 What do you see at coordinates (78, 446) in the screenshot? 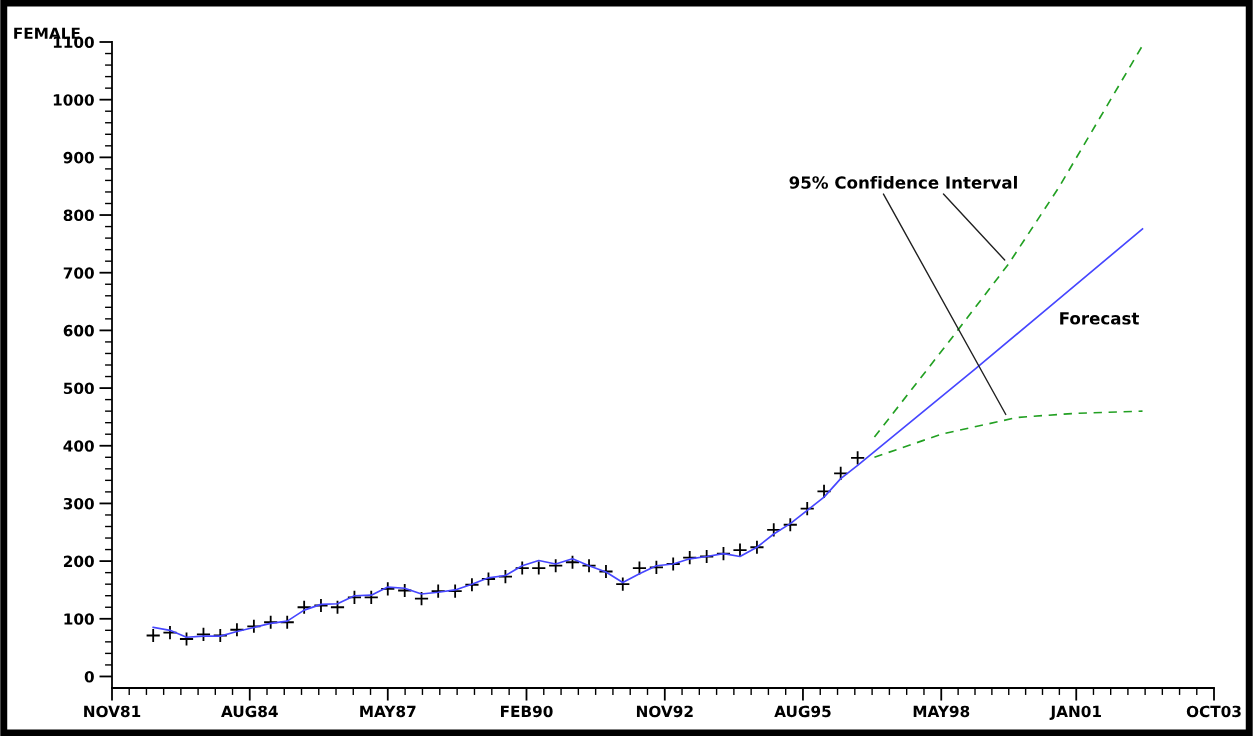
I see `y-tick-label: 400` at bounding box center [78, 446].